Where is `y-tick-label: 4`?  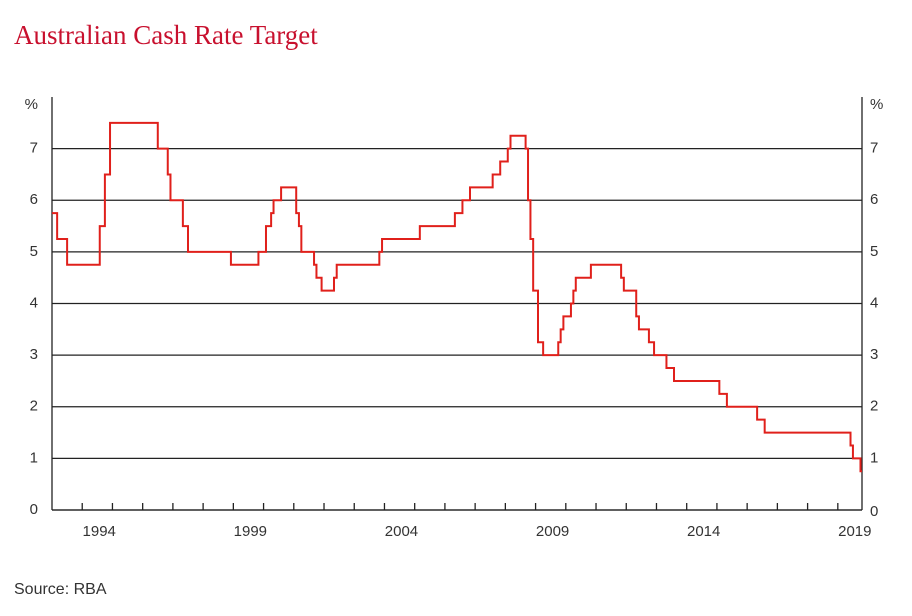 y-tick-label: 4 is located at coordinates (34, 302).